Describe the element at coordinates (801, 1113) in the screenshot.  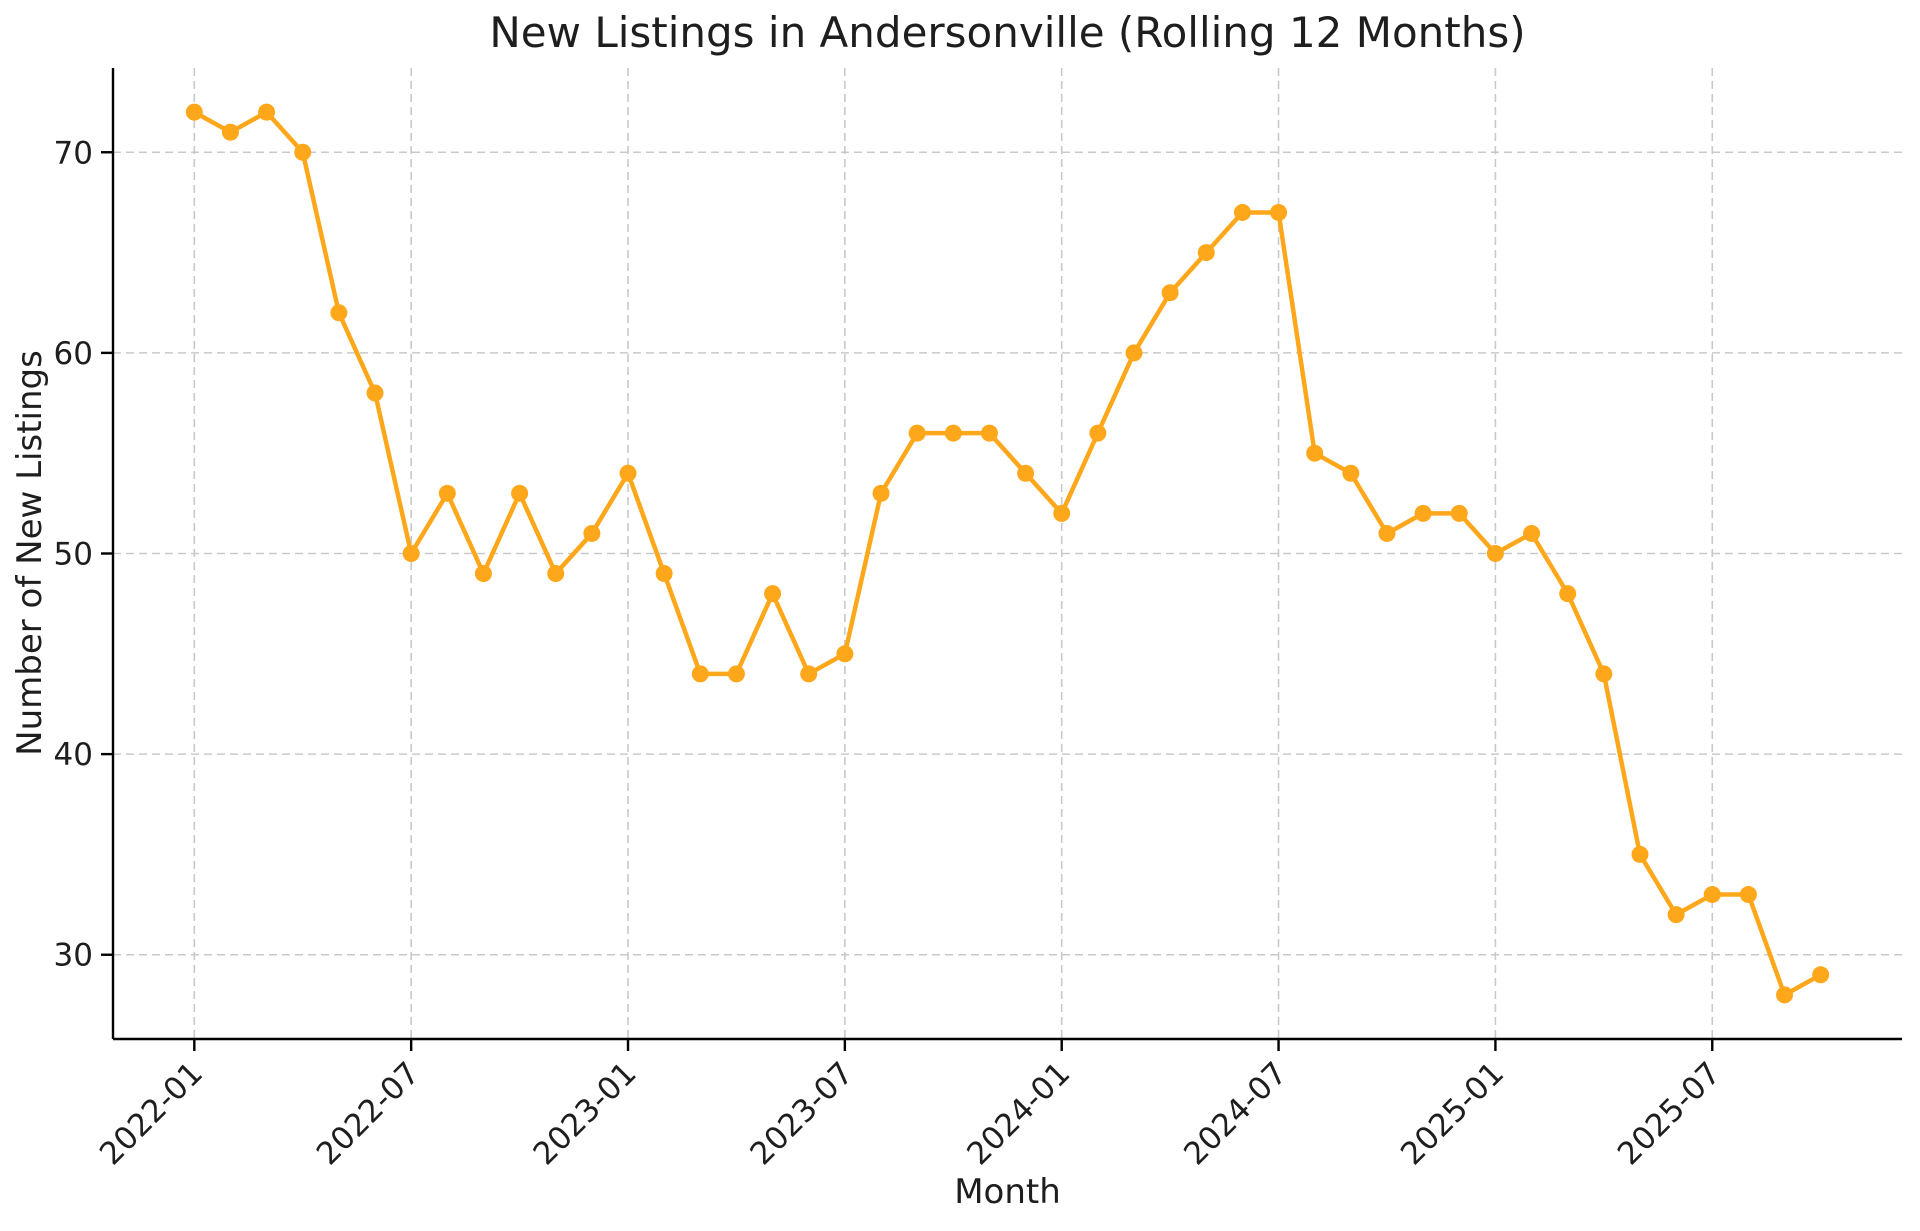
I see `x-tick-label: 2023-07` at that location.